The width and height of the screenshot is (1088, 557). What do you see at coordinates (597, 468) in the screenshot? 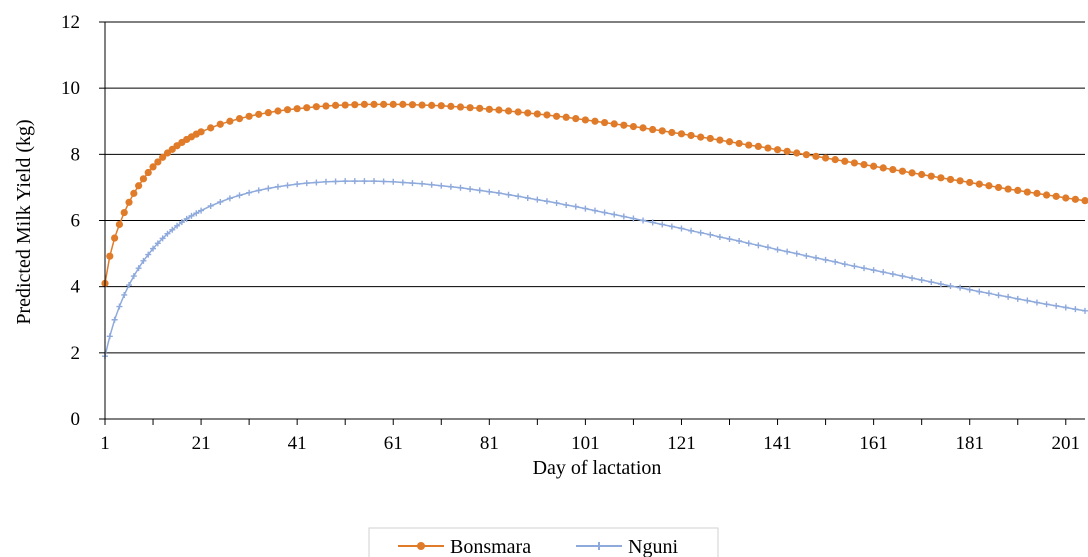
I see `x-axis-title: Day of lactation` at bounding box center [597, 468].